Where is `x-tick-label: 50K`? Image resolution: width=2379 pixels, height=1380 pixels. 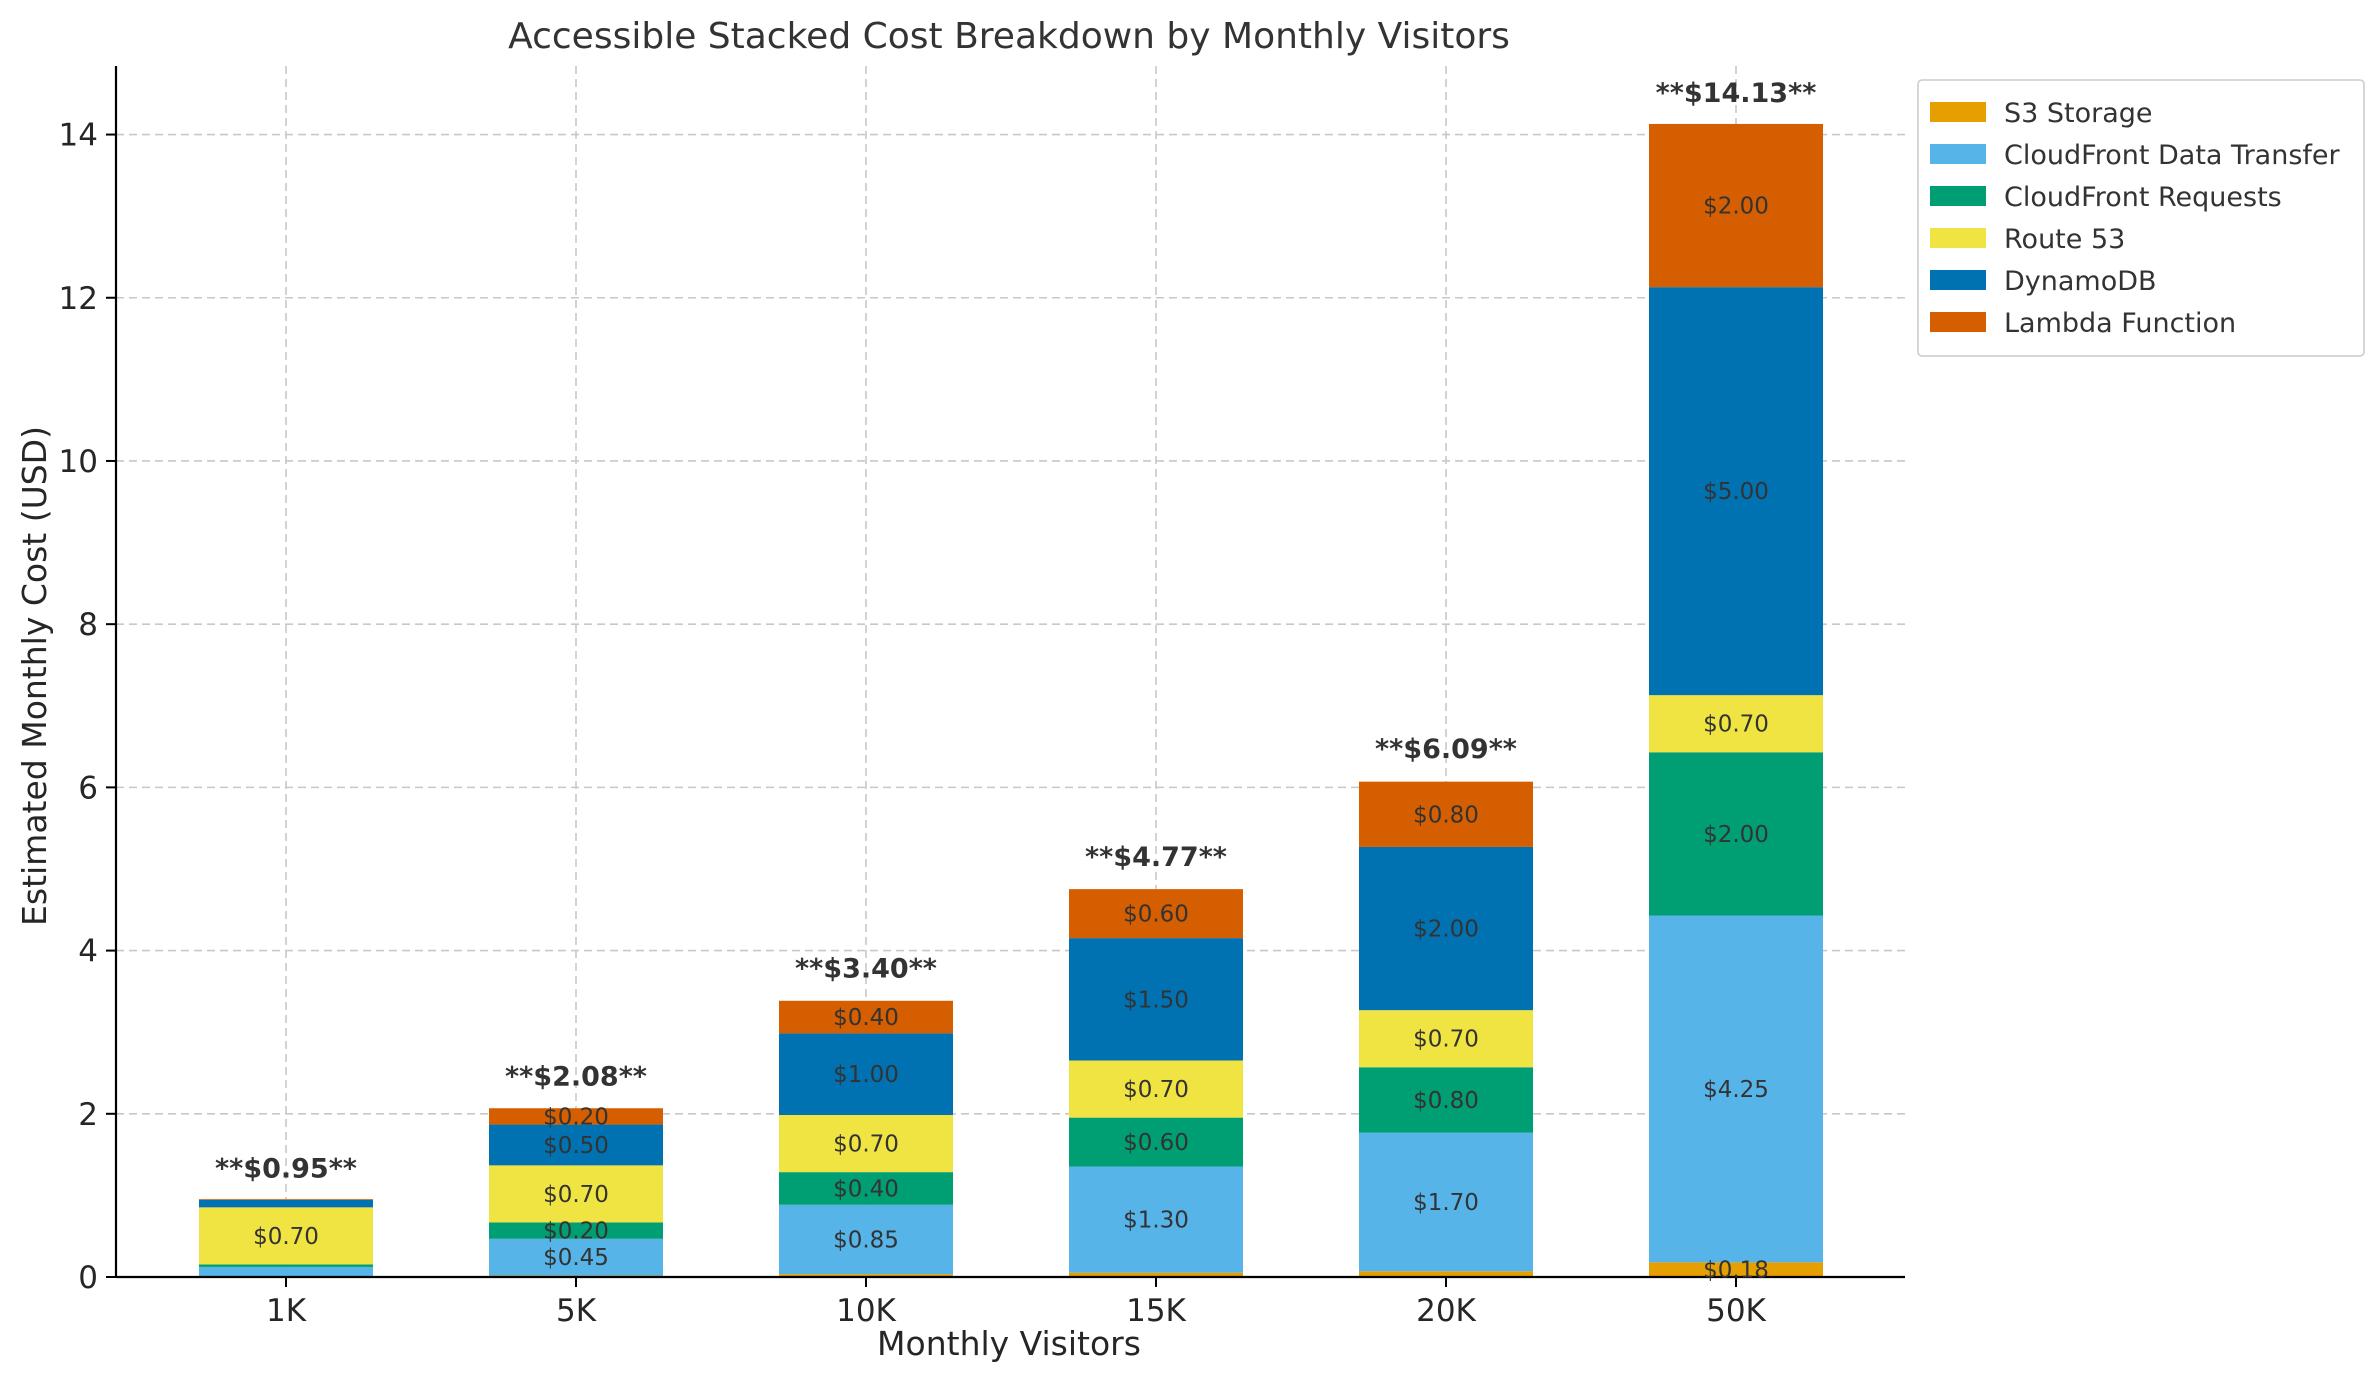 x-tick-label: 50K is located at coordinates (1736, 1311).